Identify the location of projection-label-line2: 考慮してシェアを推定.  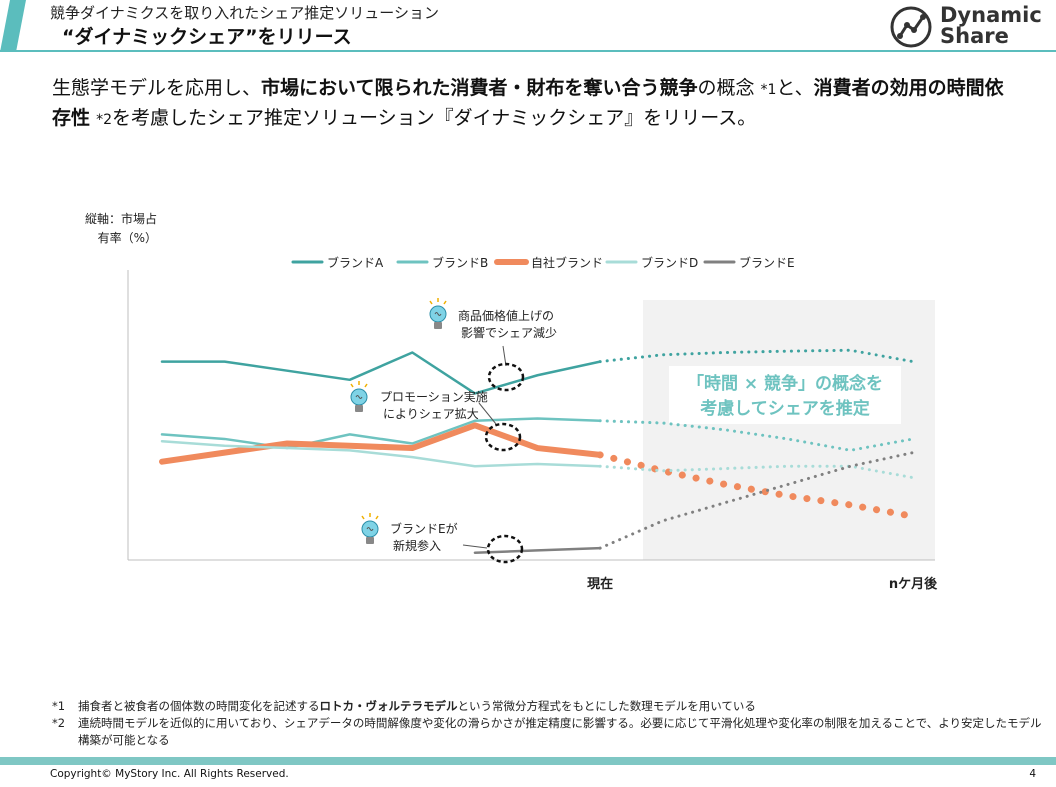
(784, 408).